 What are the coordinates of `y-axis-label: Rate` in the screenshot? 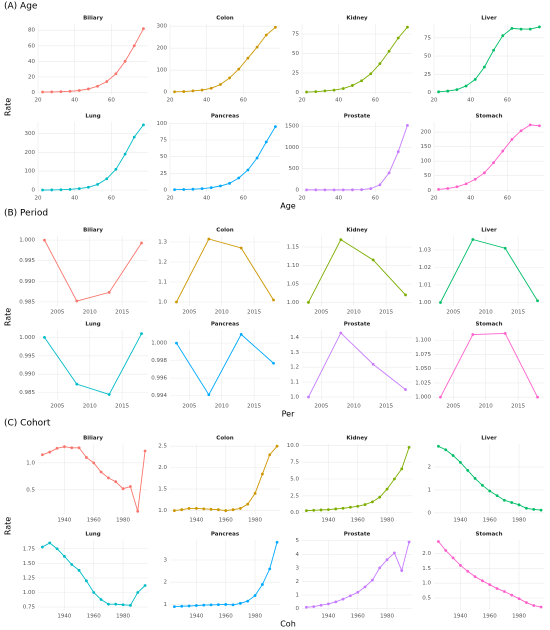 It's located at (8, 107).